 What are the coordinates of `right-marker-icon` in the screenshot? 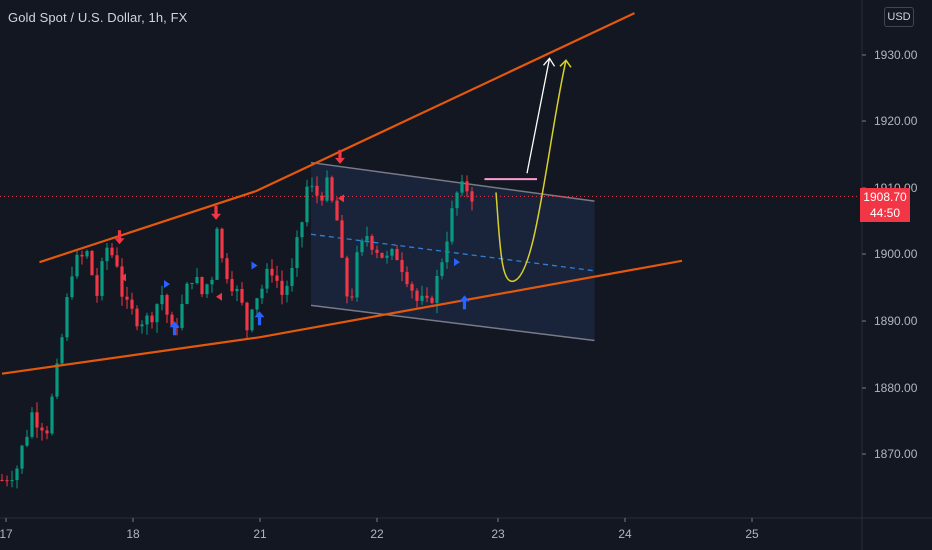 It's located at (457, 262).